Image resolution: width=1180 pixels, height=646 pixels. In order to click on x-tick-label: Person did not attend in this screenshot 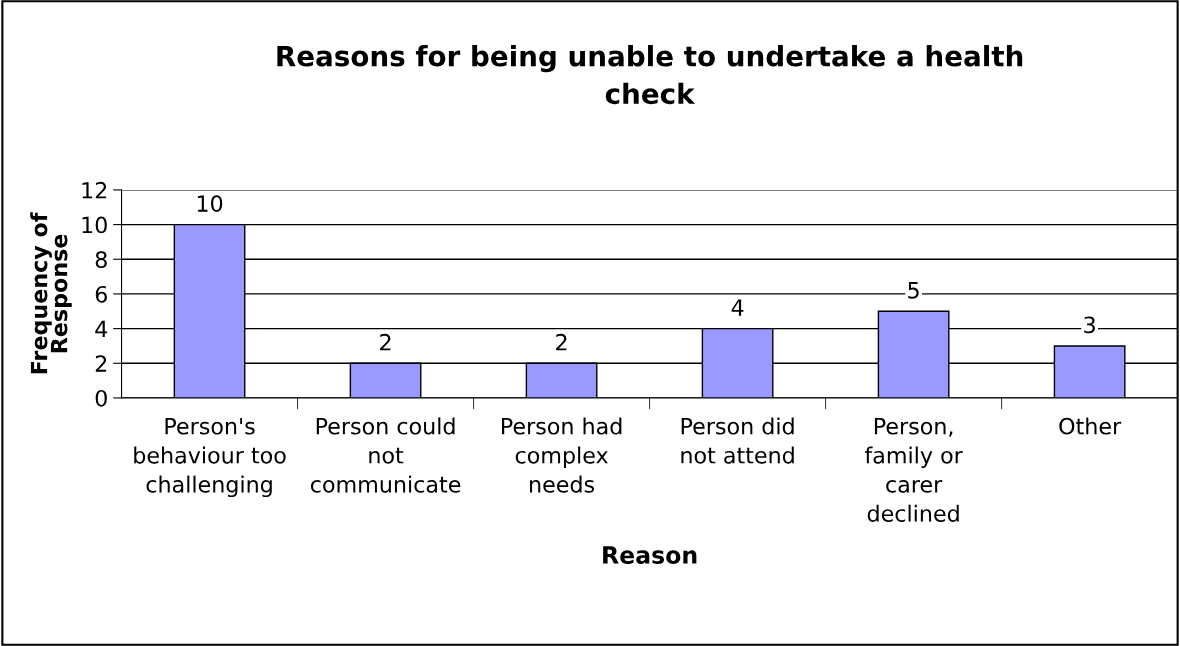, I will do `click(737, 440)`.